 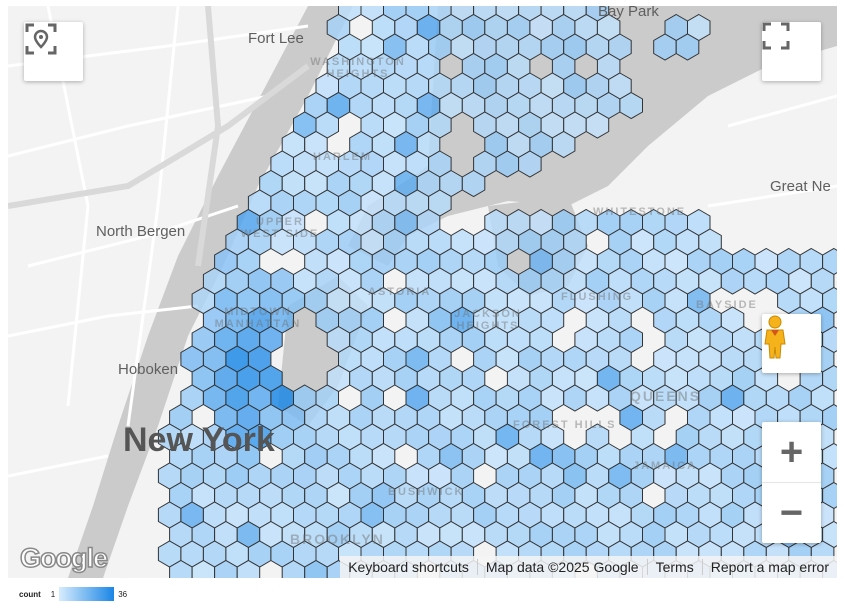 What do you see at coordinates (666, 396) in the screenshot?
I see `label-queens: QUEENS` at bounding box center [666, 396].